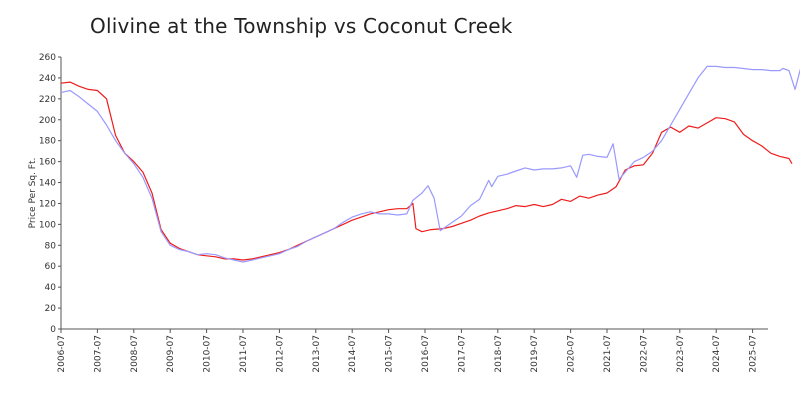 The width and height of the screenshot is (800, 400). What do you see at coordinates (47, 58) in the screenshot?
I see `y-tick-label: 260` at bounding box center [47, 58].